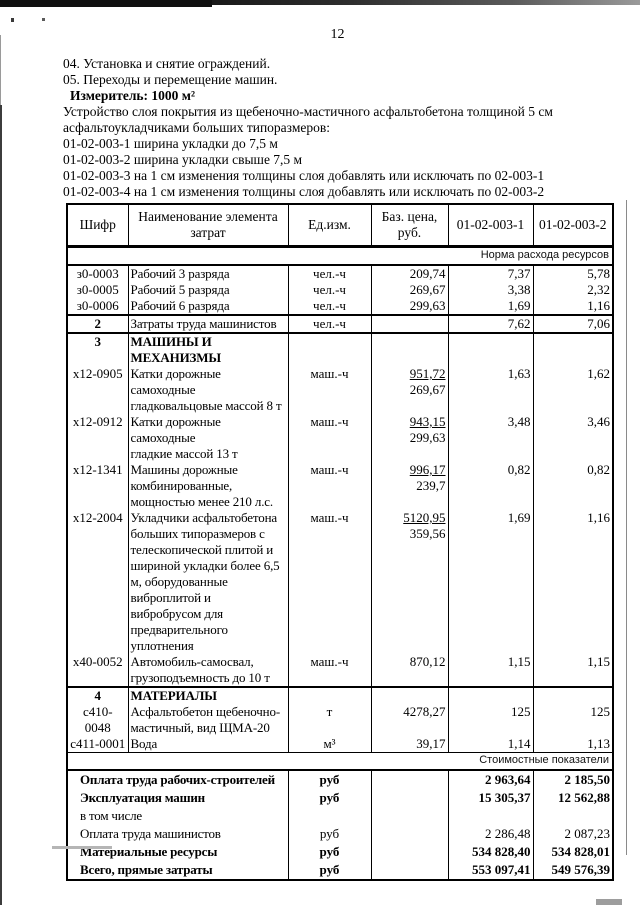  What do you see at coordinates (490, 438) in the screenshot?
I see `row-value-1: 3,48` at bounding box center [490, 438].